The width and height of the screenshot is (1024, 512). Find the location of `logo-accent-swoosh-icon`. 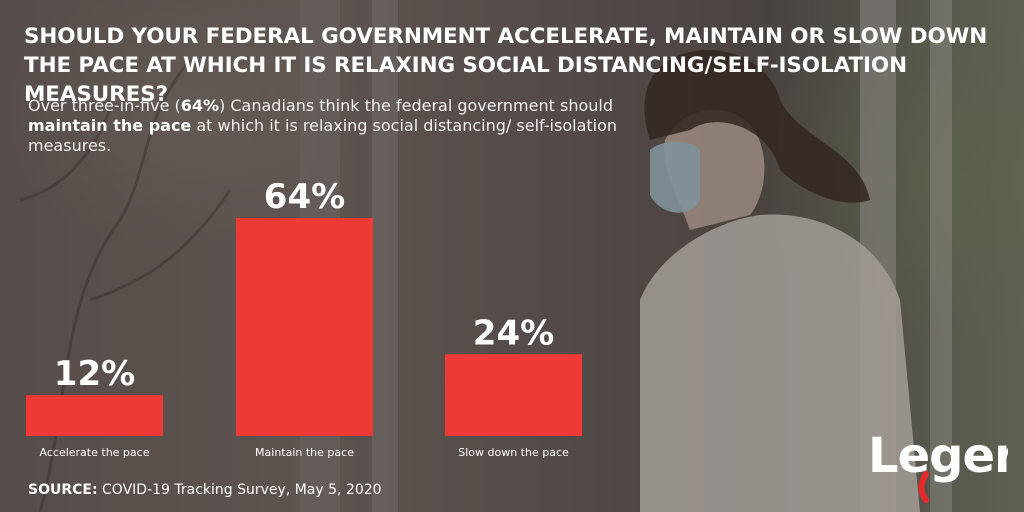

logo-accent-swoosh-icon is located at coordinates (923, 487).